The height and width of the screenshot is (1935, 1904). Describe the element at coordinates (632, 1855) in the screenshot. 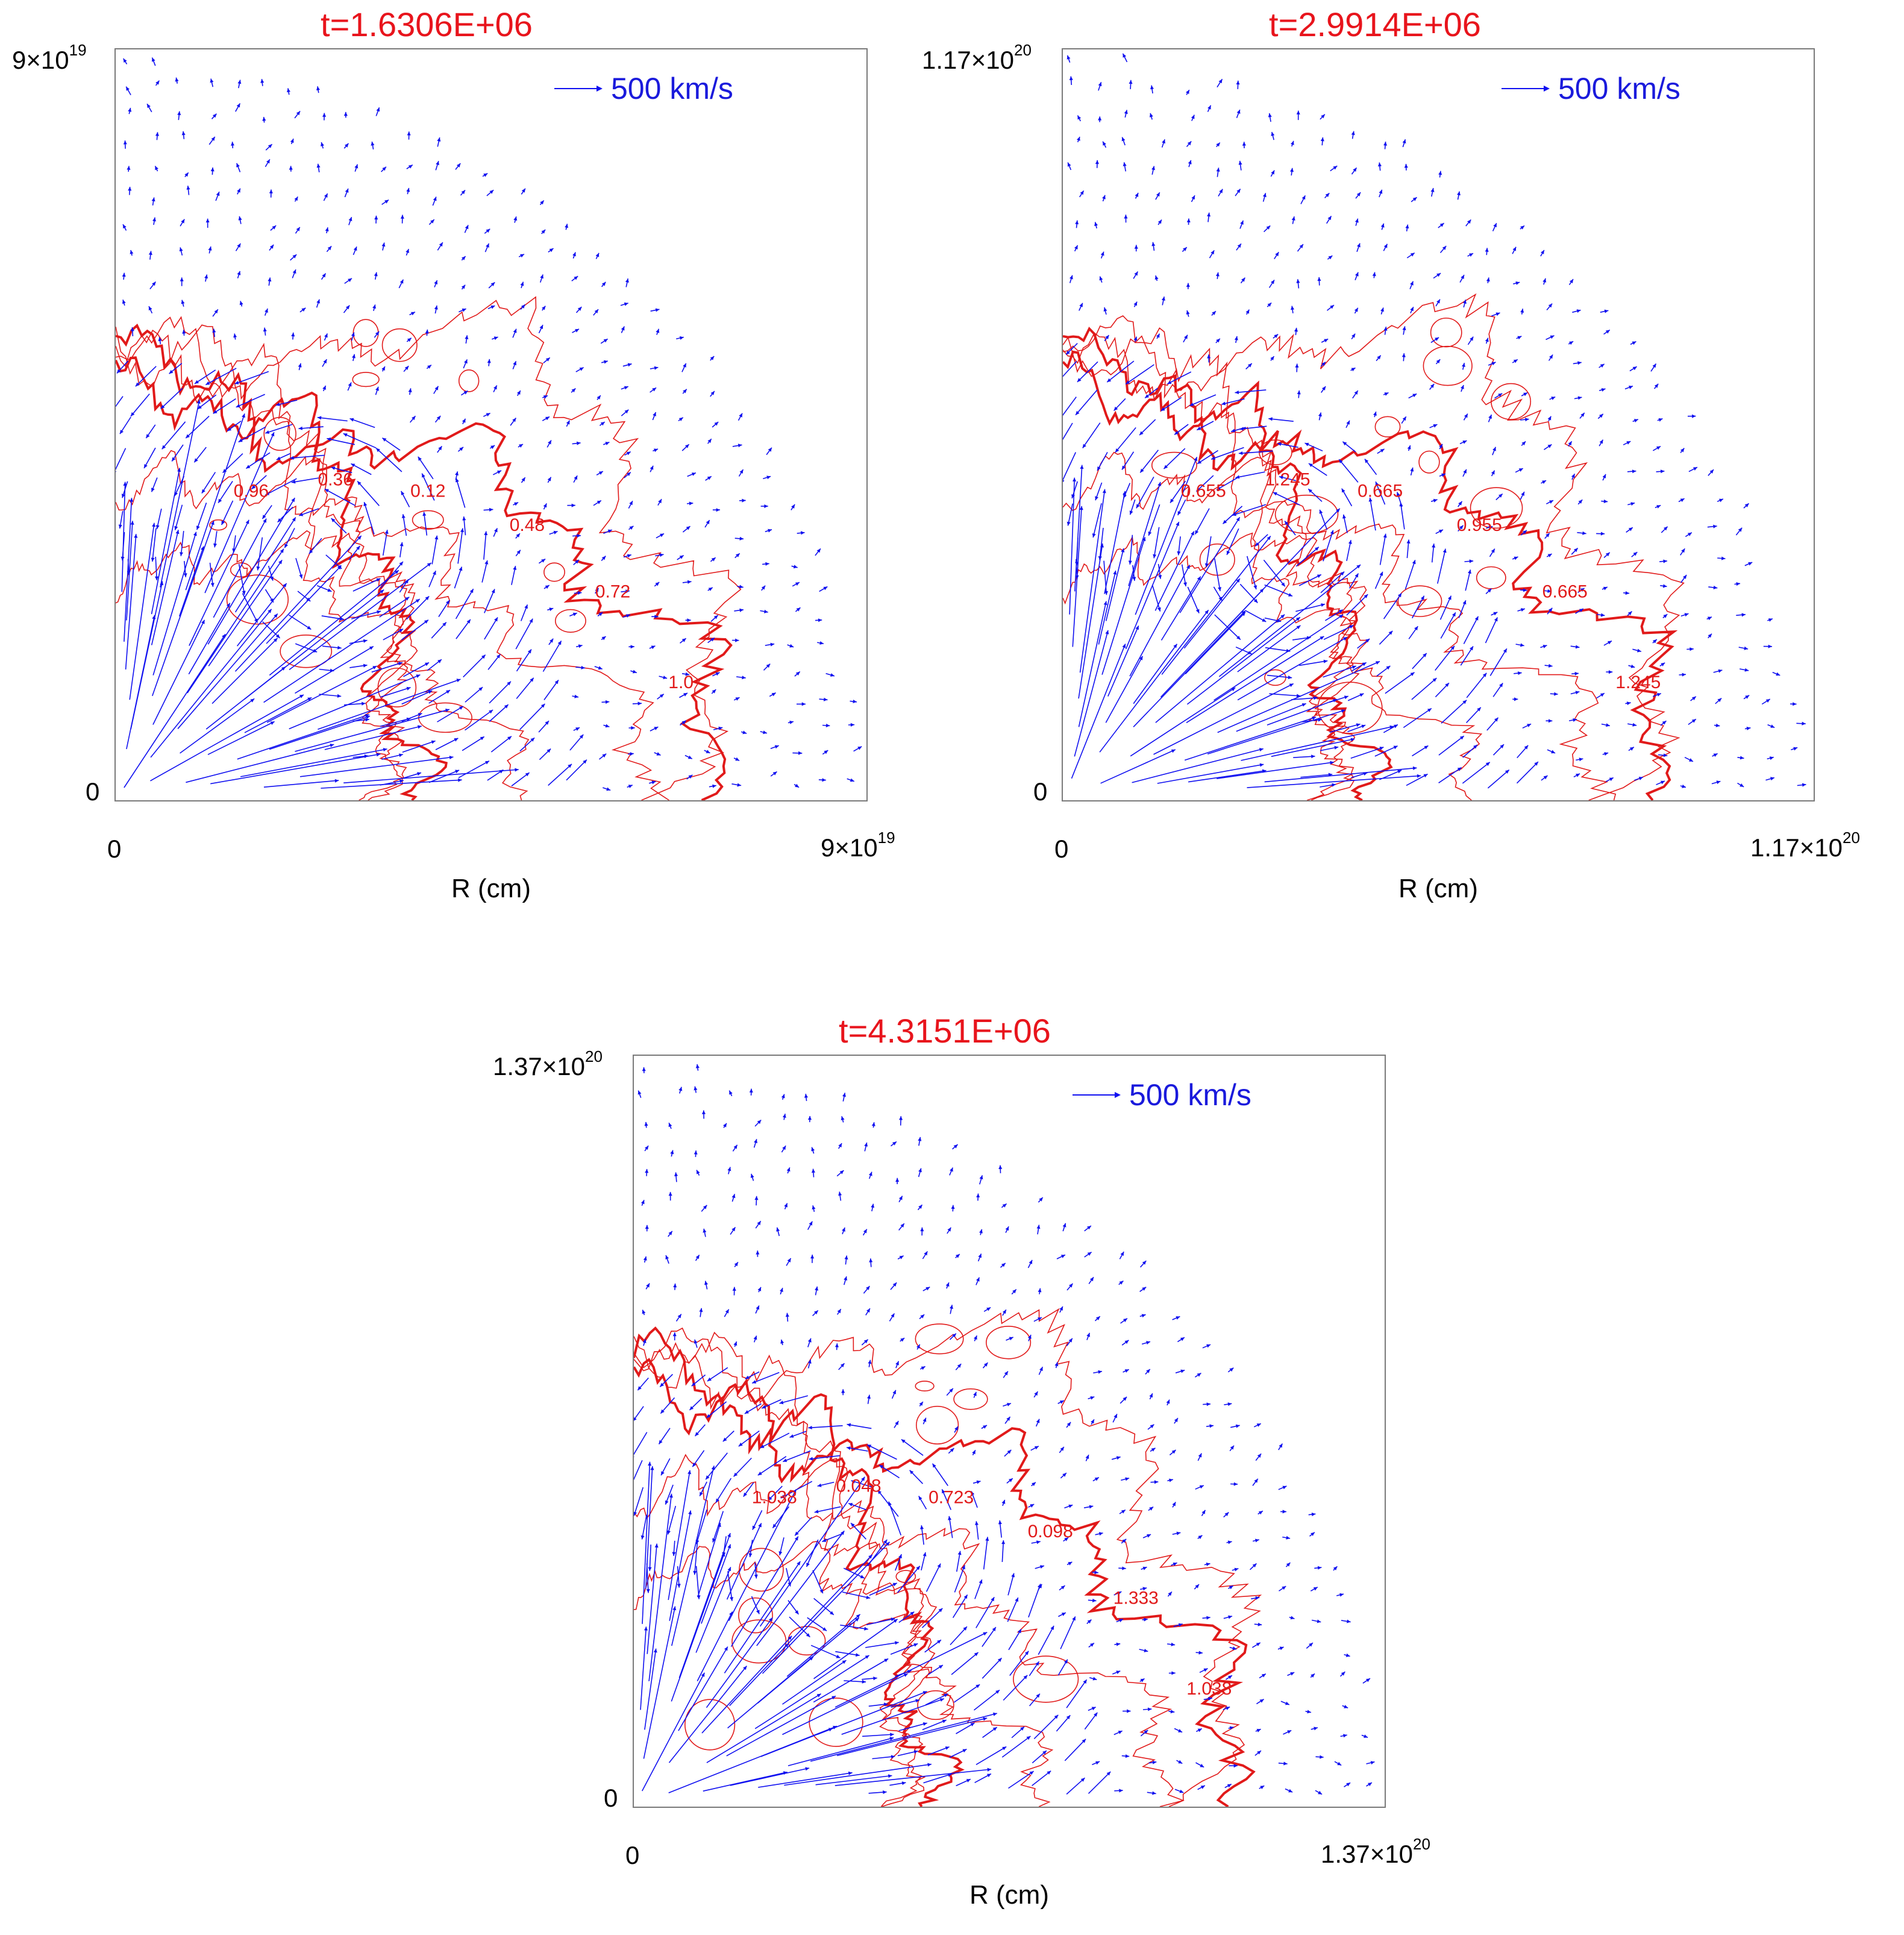

I see `panel-3-x0-label: 0` at that location.